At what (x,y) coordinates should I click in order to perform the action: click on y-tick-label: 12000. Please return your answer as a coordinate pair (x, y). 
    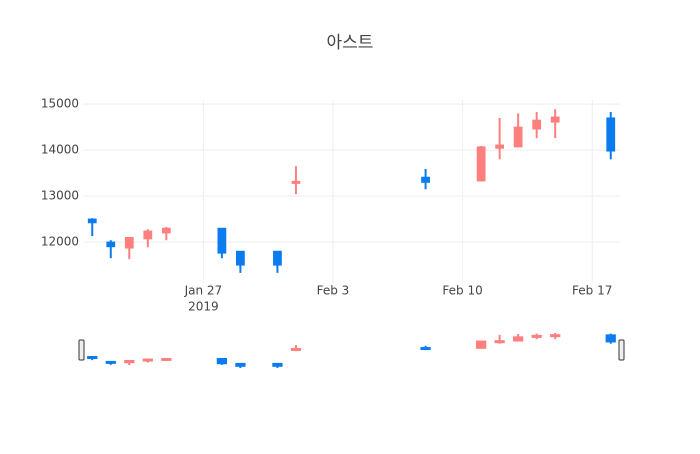
    Looking at the image, I should click on (60, 242).